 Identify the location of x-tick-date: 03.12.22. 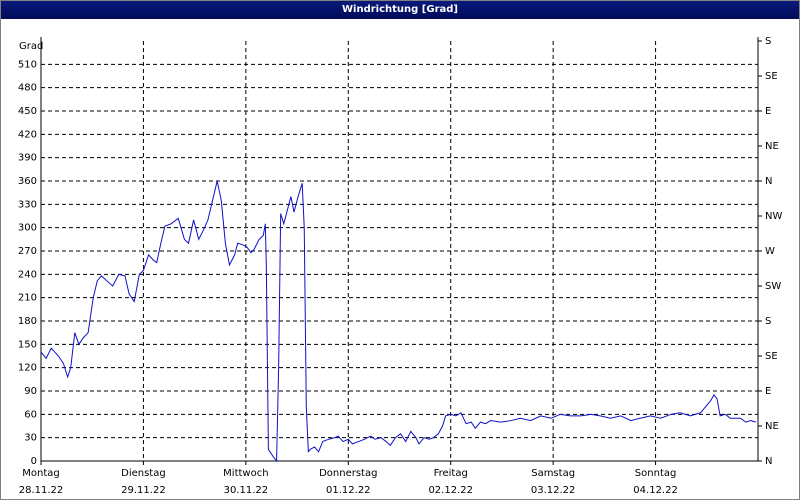
(553, 490).